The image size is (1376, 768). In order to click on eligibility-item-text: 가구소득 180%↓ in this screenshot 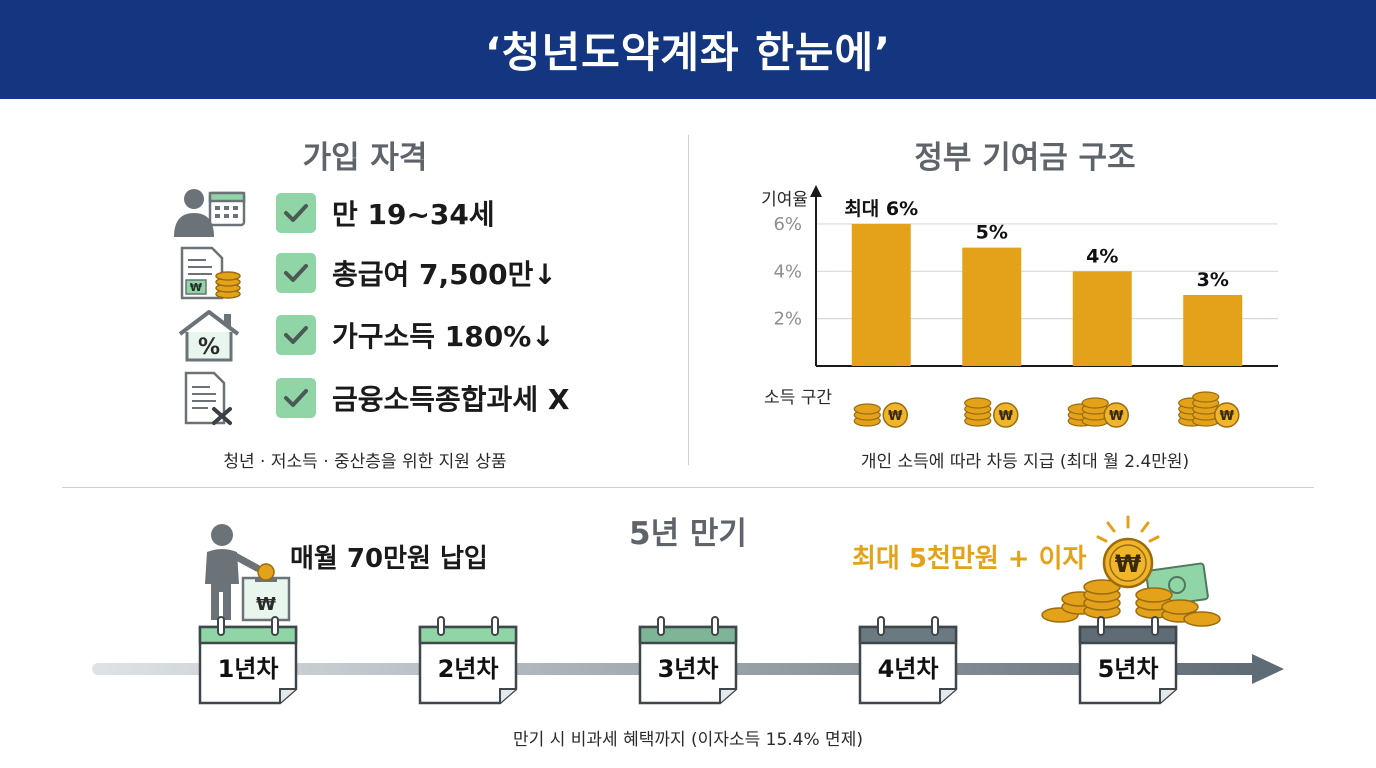, I will do `click(443, 336)`.